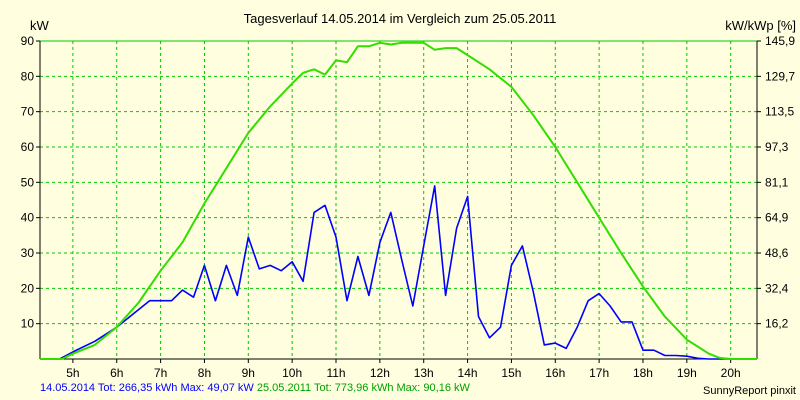 The height and width of the screenshot is (400, 800). I want to click on x-tick-label: 11h, so click(335, 373).